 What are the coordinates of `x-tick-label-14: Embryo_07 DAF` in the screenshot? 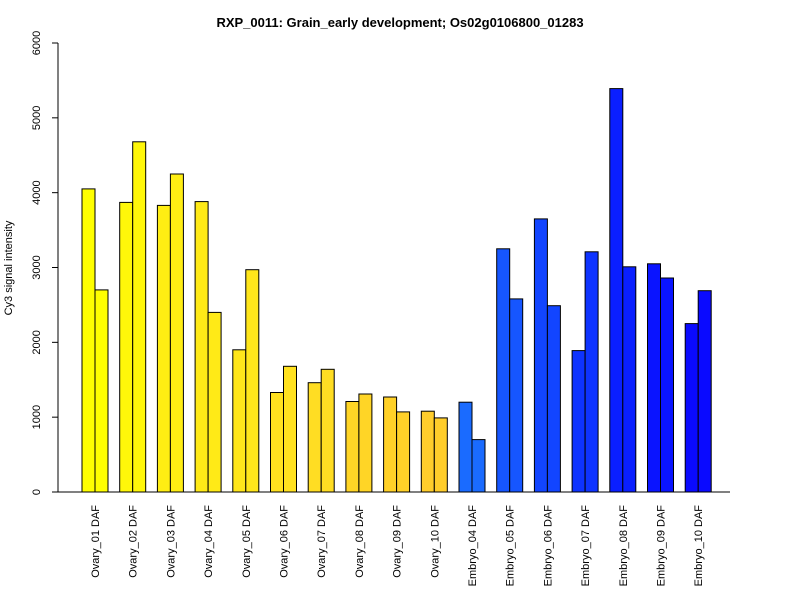 It's located at (586, 546).